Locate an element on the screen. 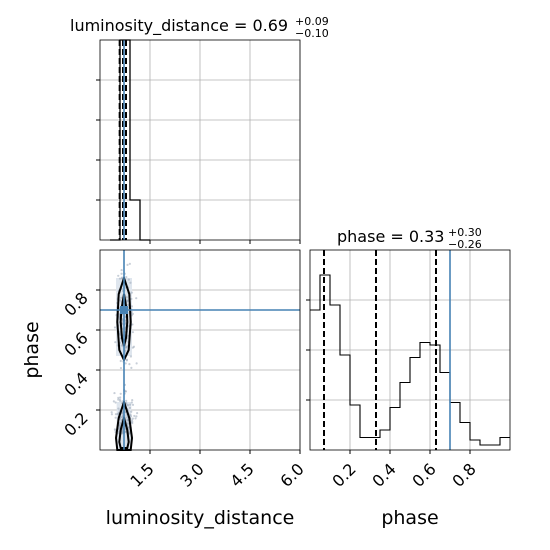  x-tick-label: 0.2 is located at coordinates (343, 474).